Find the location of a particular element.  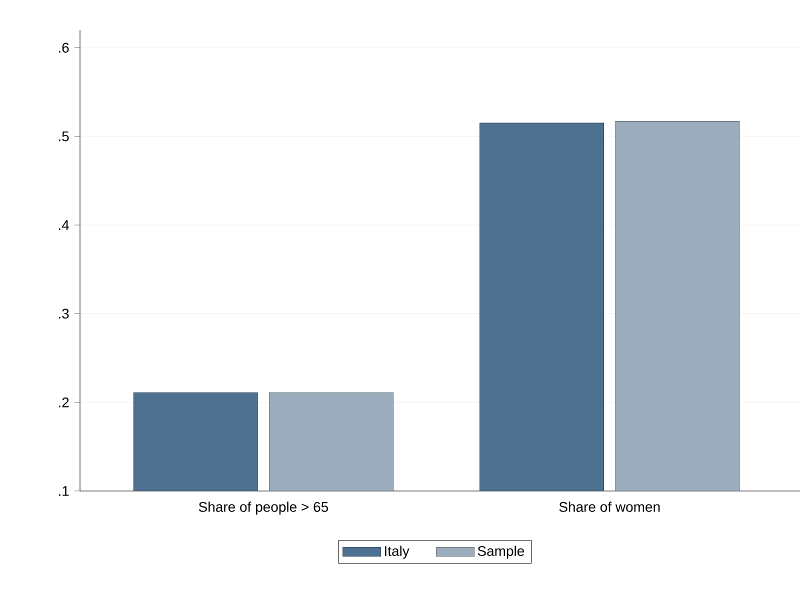

legend-label: Italy is located at coordinates (397, 552).